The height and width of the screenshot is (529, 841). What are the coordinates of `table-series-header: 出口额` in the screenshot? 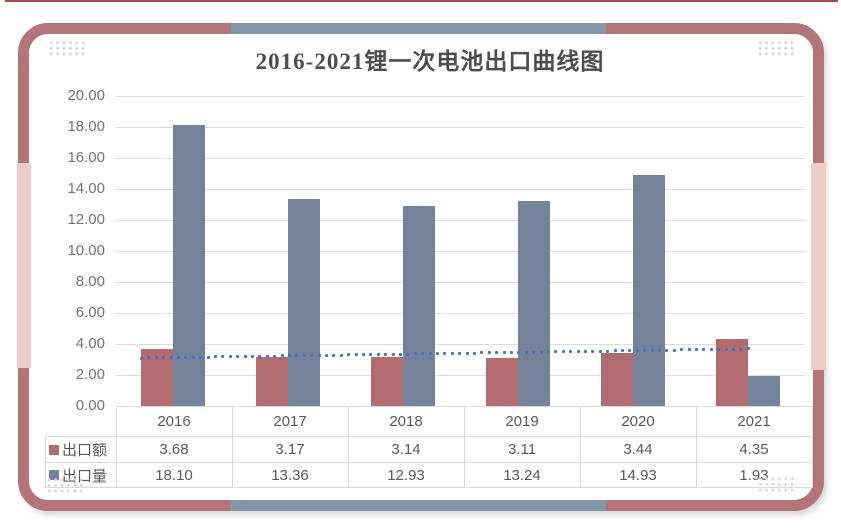 It's located at (81, 449).